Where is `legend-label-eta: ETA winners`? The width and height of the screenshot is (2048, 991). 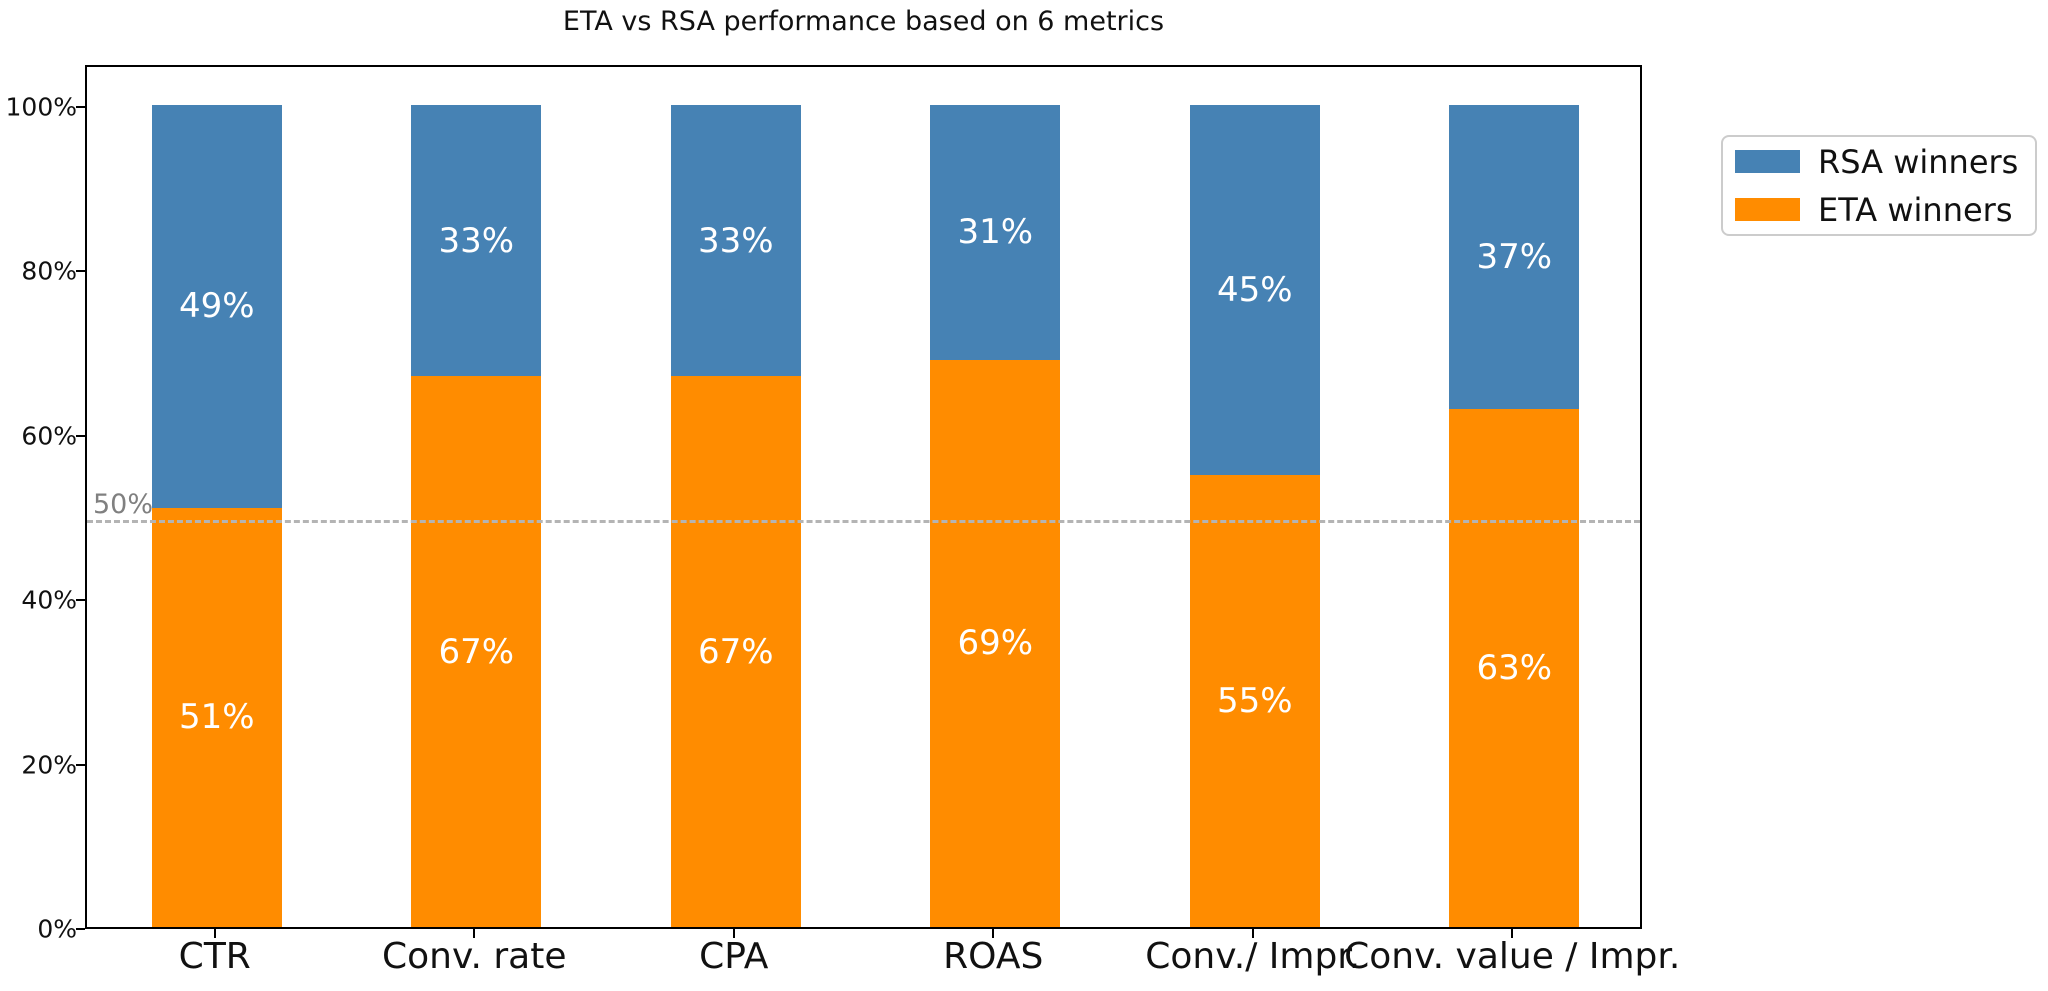 legend-label-eta: ETA winners is located at coordinates (1915, 209).